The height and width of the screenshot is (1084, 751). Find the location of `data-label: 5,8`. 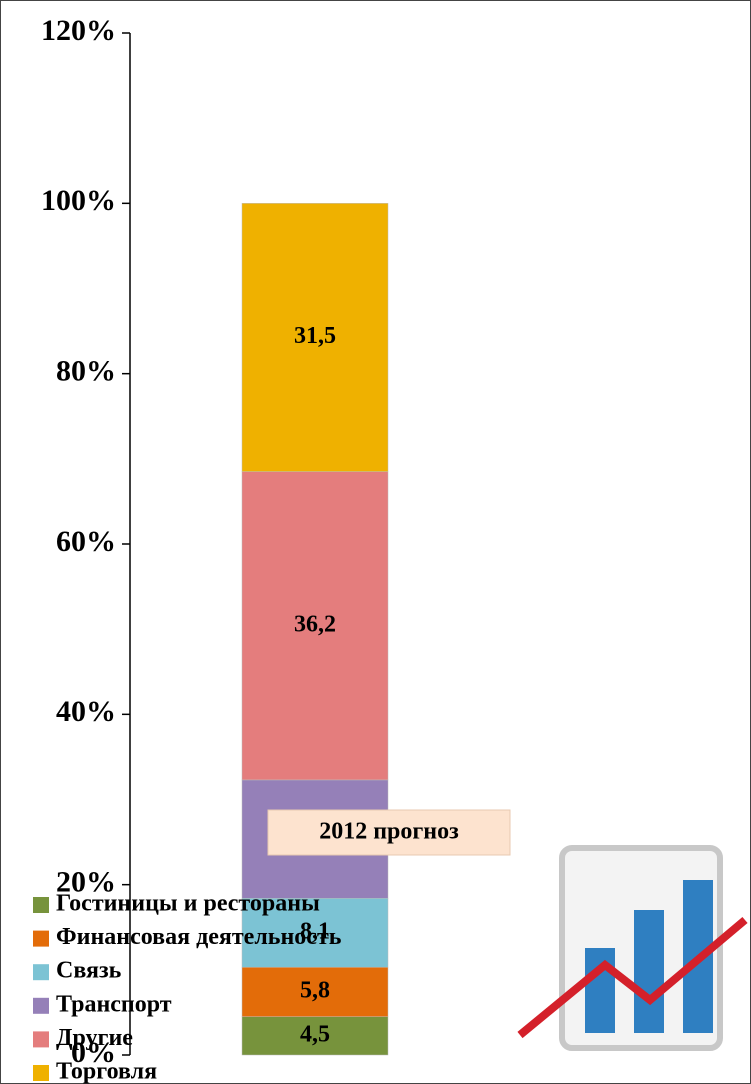

data-label: 5,8 is located at coordinates (315, 990).